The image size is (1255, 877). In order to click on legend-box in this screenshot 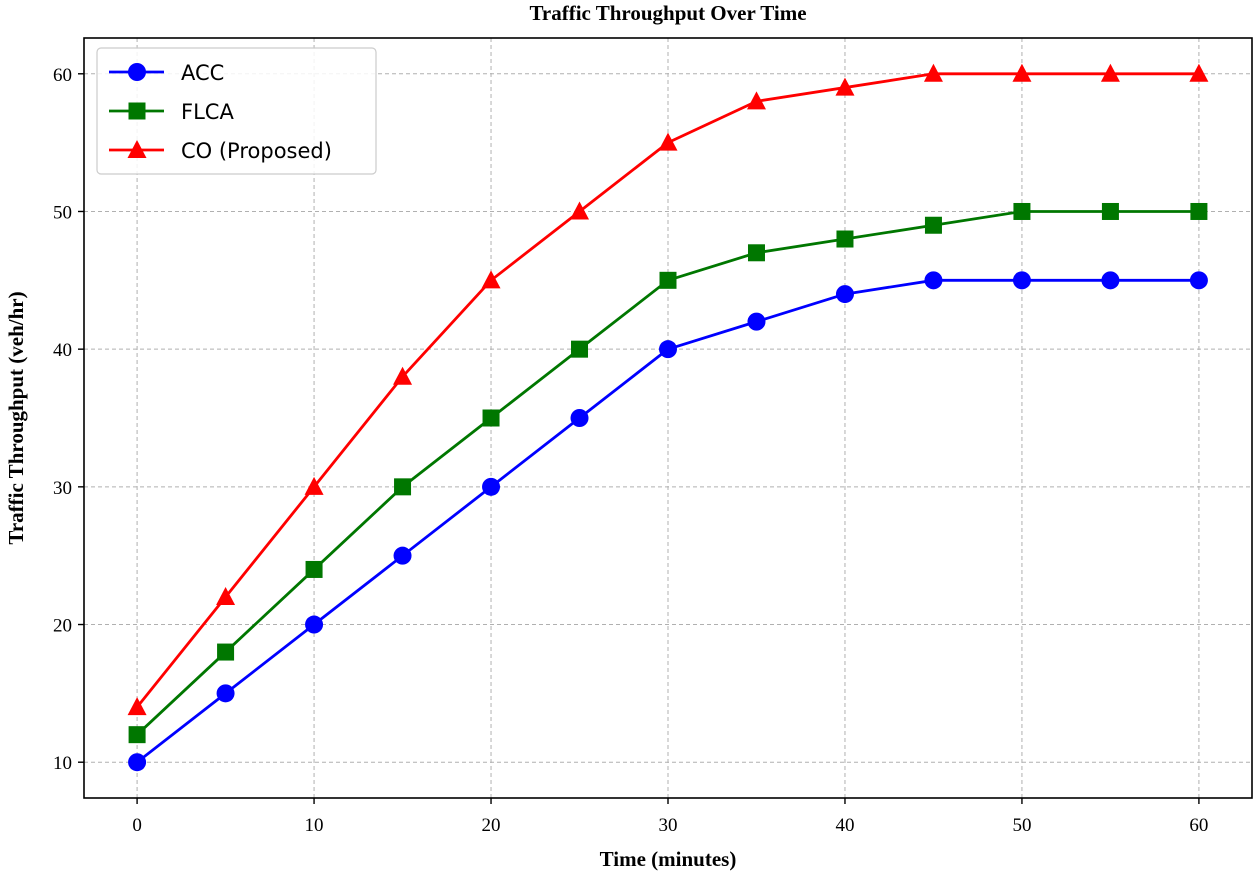, I will do `click(236, 111)`.